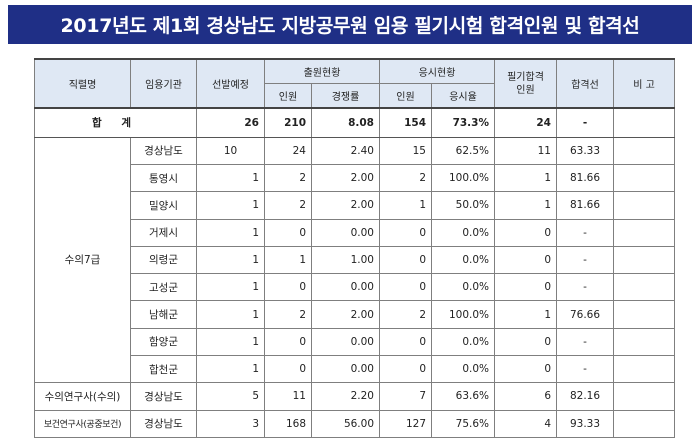  What do you see at coordinates (230, 83) in the screenshot?
I see `header-planned: 선발예정` at bounding box center [230, 83].